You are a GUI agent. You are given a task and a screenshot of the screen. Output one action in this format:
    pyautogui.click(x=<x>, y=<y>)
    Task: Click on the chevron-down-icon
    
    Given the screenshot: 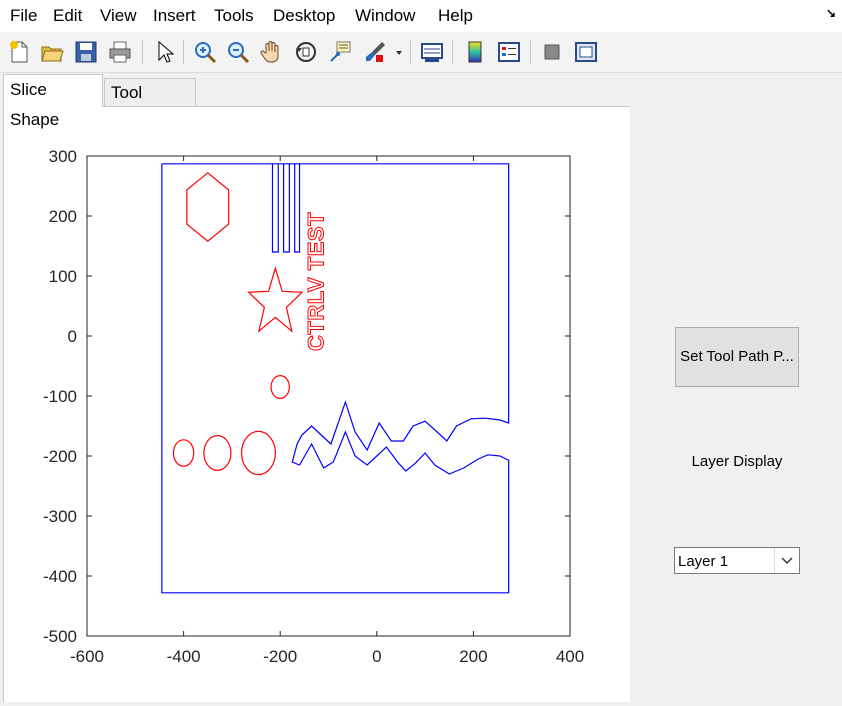 What is the action you would take?
    pyautogui.click(x=786, y=560)
    